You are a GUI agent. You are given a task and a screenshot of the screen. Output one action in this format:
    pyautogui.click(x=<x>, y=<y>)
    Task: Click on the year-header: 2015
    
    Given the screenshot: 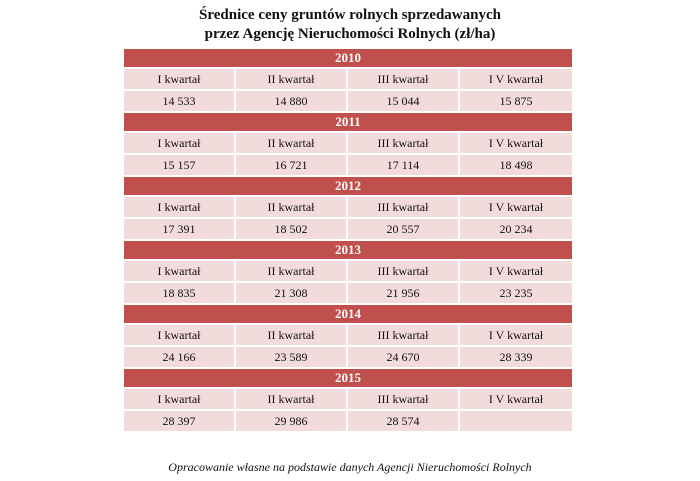 What is the action you would take?
    pyautogui.click(x=348, y=378)
    